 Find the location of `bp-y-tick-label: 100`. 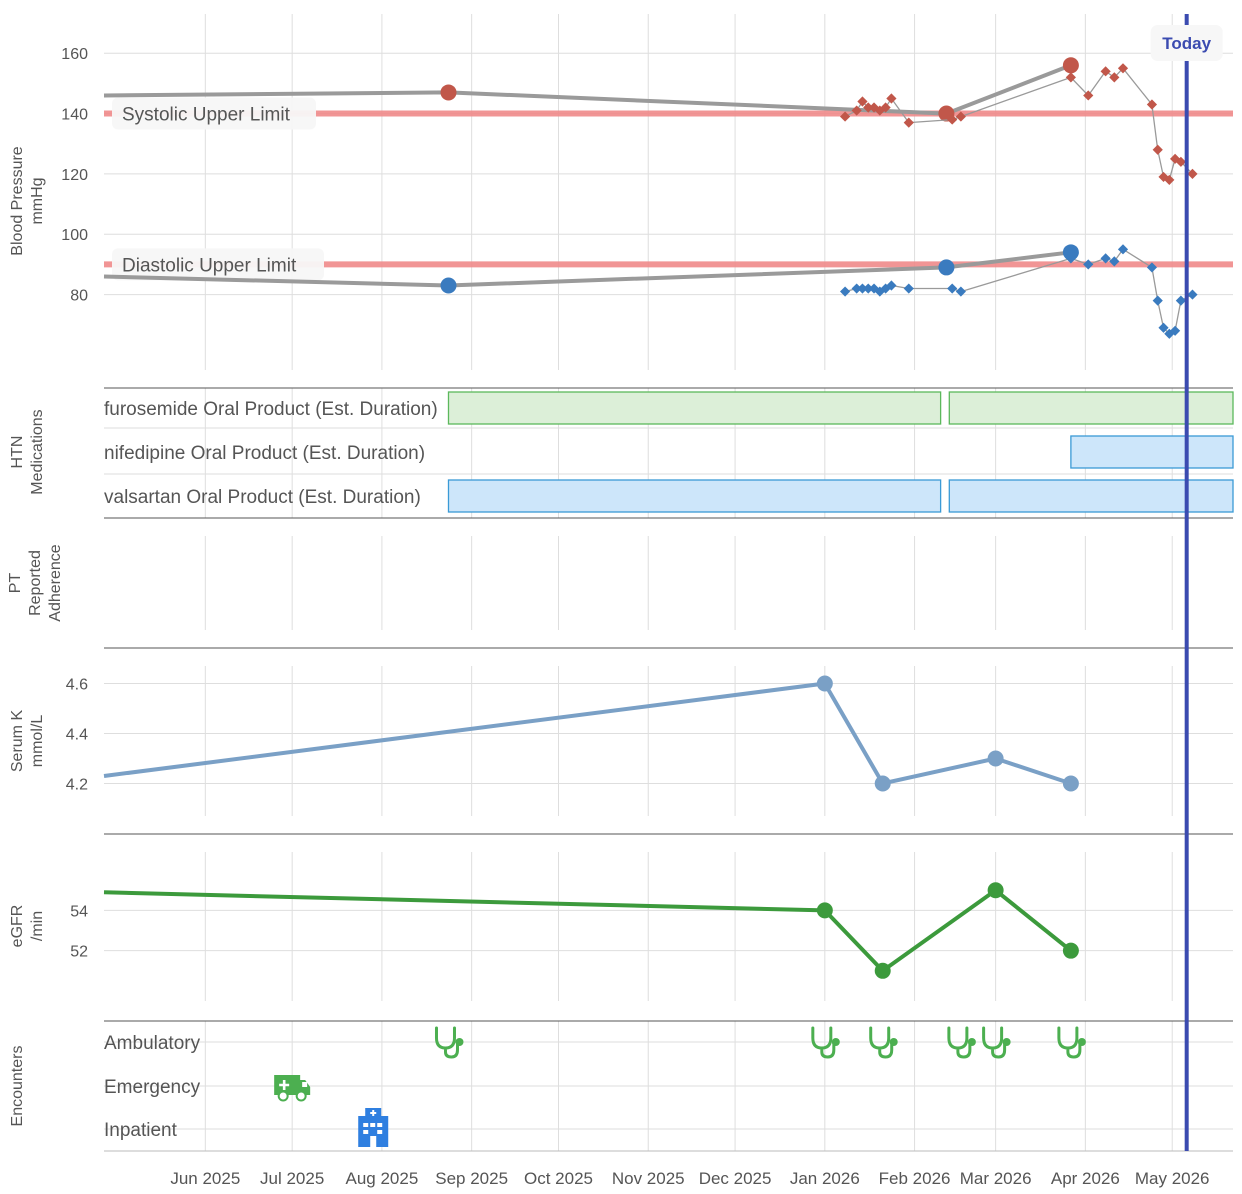

bp-y-tick-label: 100 is located at coordinates (74, 235).